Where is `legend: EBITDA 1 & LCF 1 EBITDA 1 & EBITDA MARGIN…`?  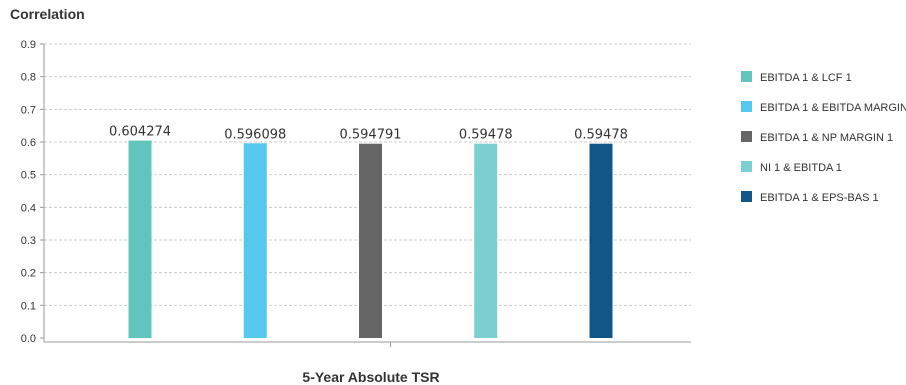
legend: EBITDA 1 & LCF 1 EBITDA 1 & EBITDA MARGIN… is located at coordinates (823, 137).